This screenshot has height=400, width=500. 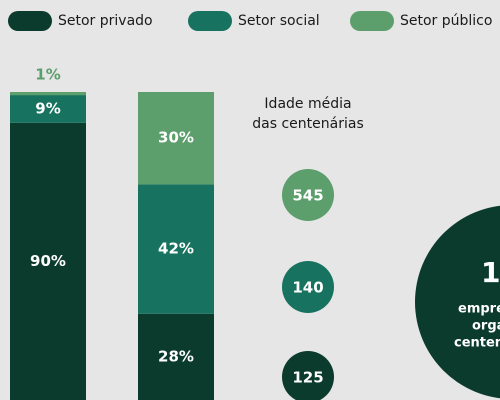 I want to click on callout-text: centen, so click(x=477, y=343).